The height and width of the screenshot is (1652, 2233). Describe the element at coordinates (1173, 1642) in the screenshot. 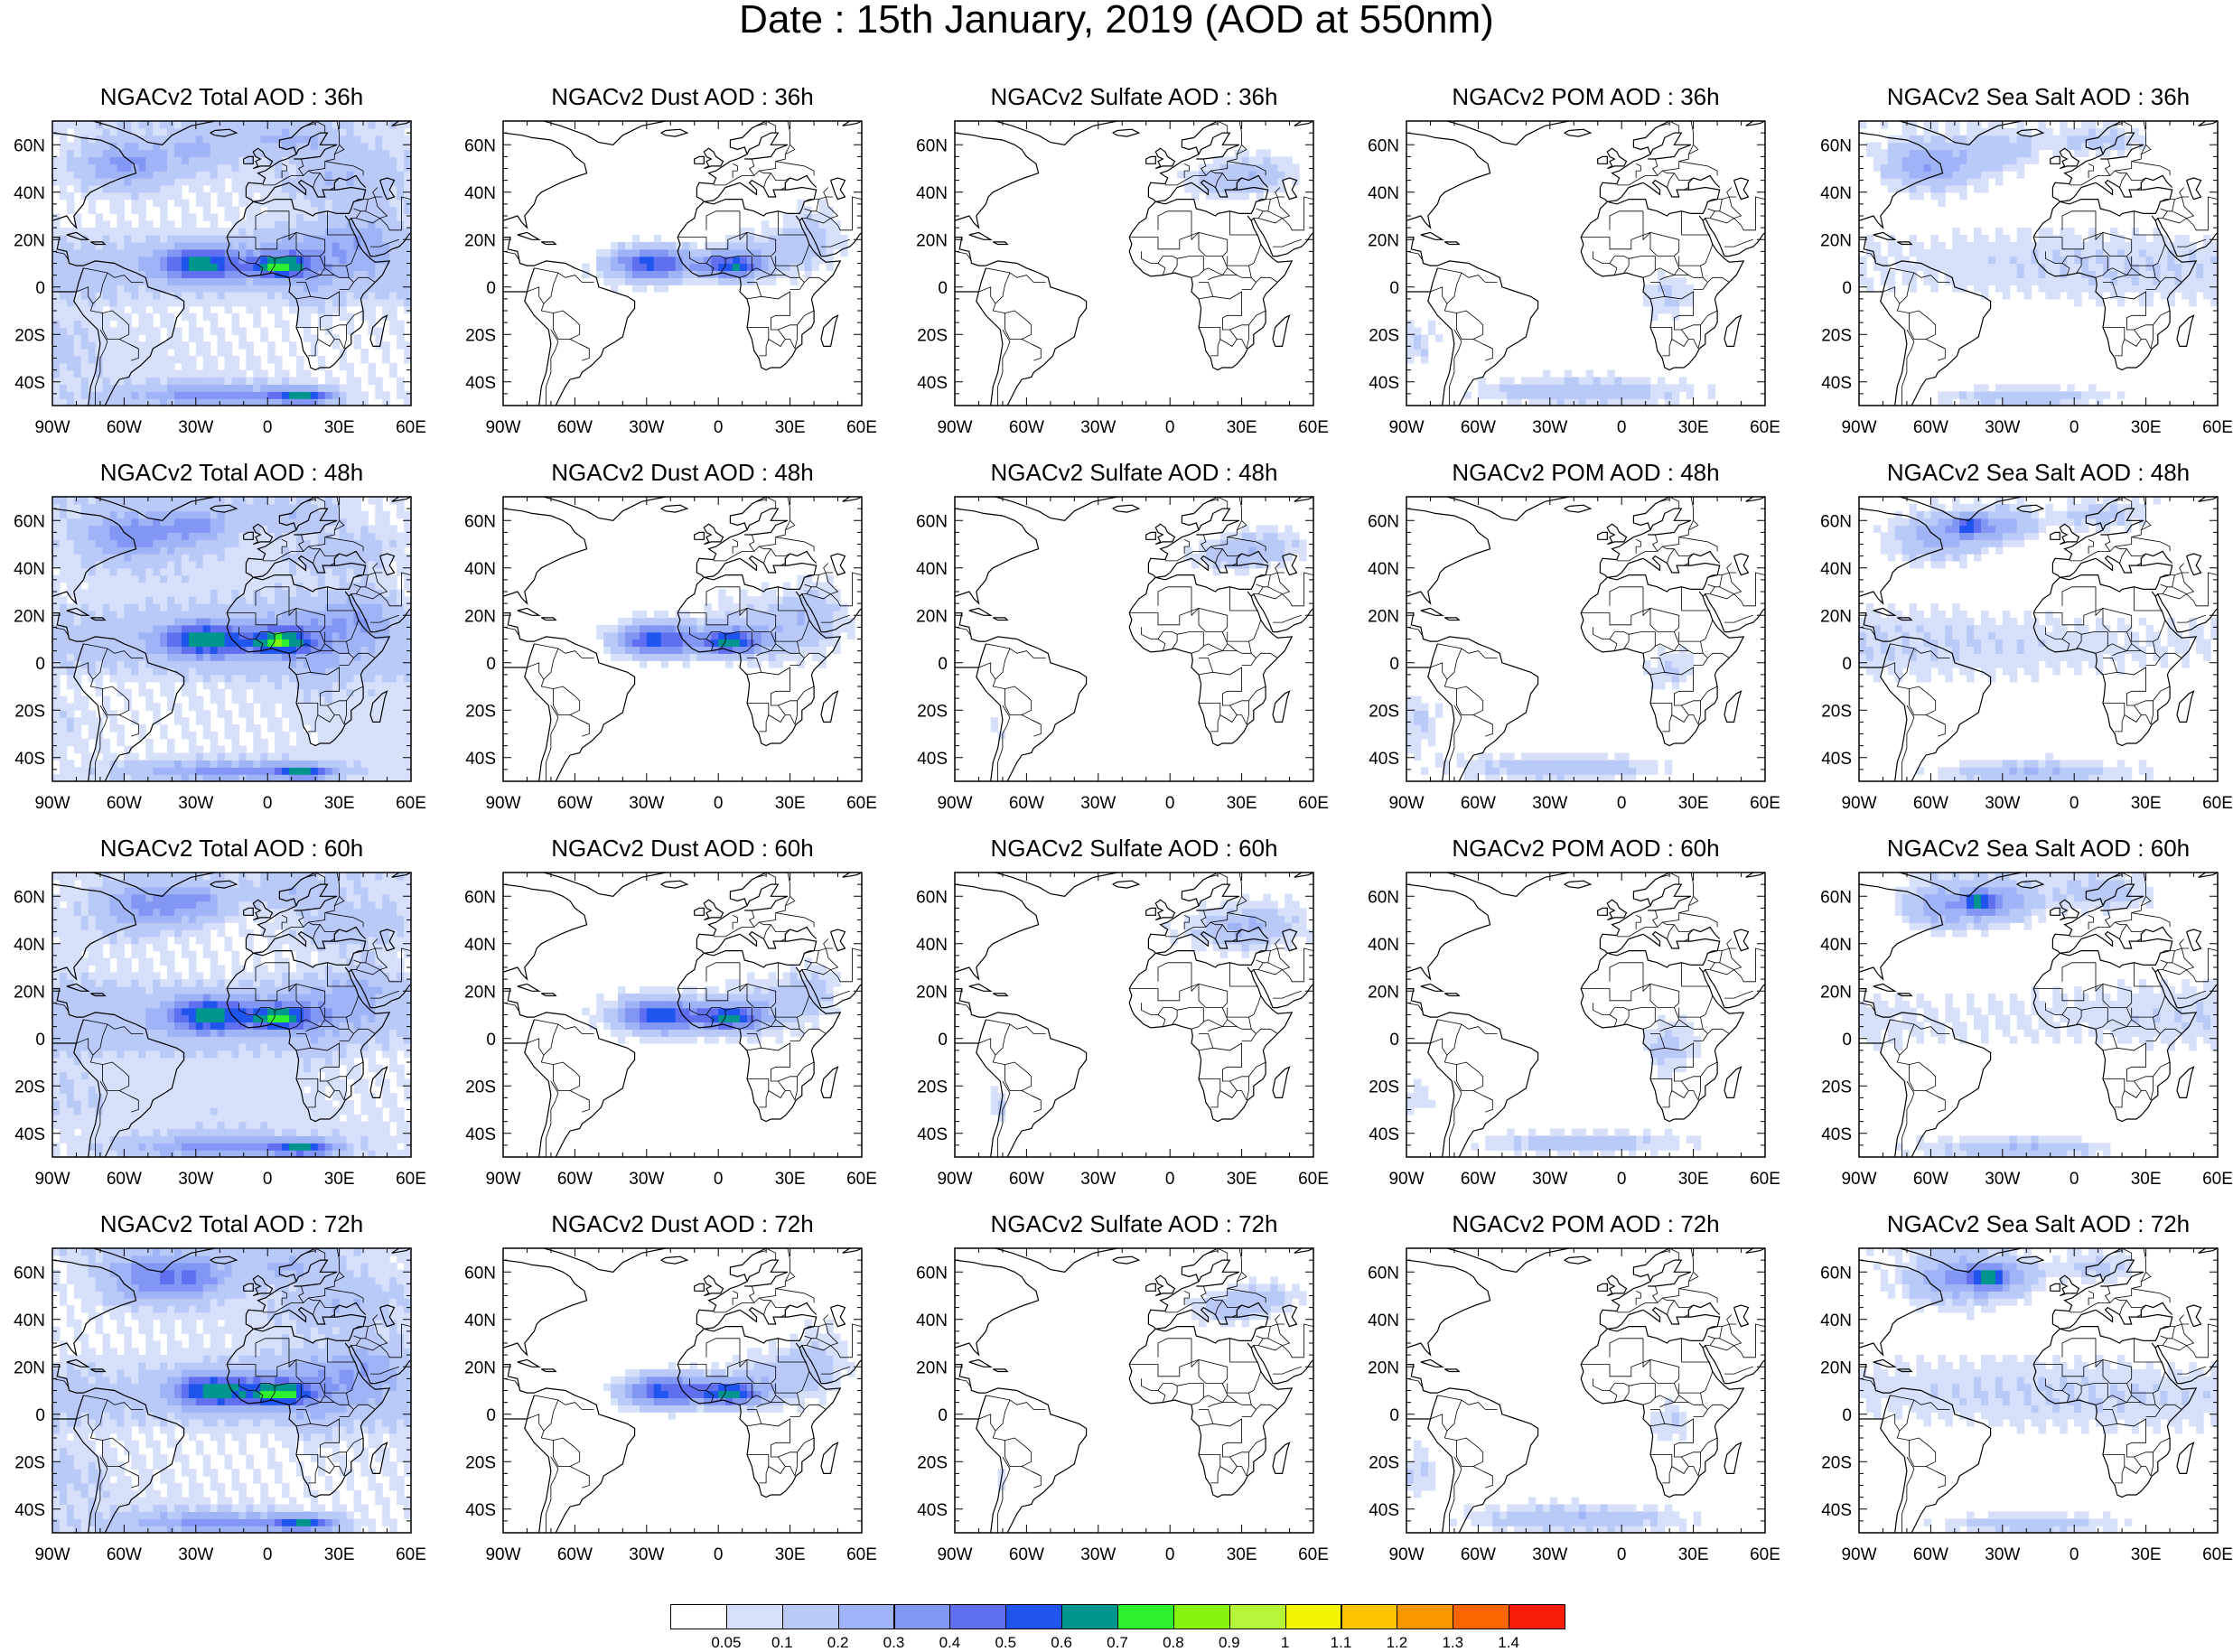

I see `colorbar-label: 0.8` at that location.